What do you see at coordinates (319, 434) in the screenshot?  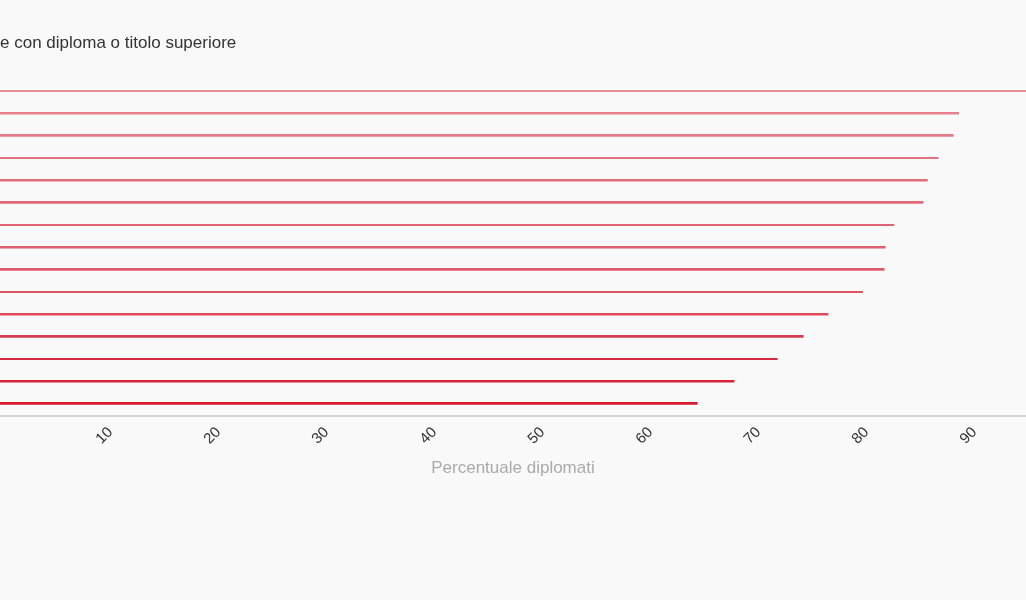 I see `x-tick-label: 30` at bounding box center [319, 434].